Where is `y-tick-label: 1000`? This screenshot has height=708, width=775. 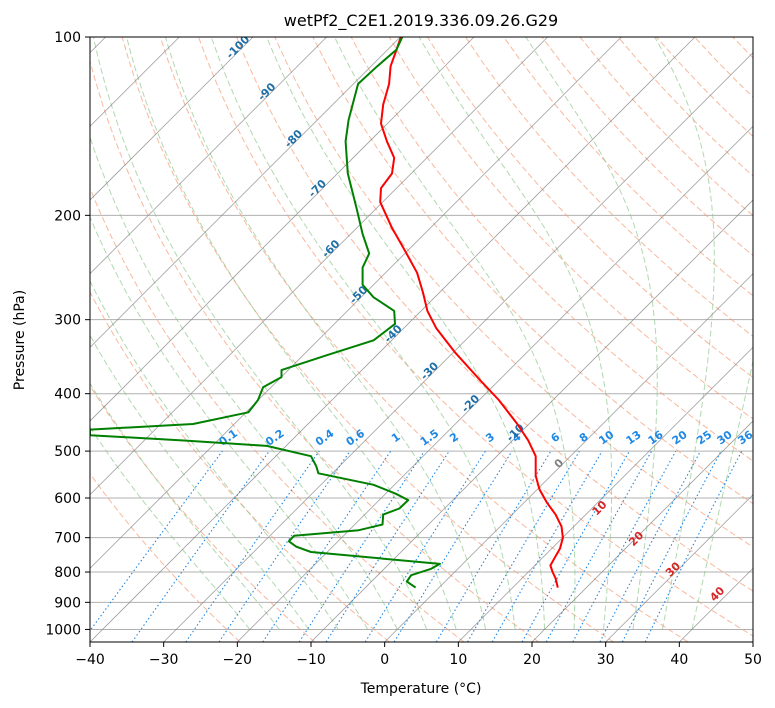 y-tick-label: 1000 is located at coordinates (63, 630).